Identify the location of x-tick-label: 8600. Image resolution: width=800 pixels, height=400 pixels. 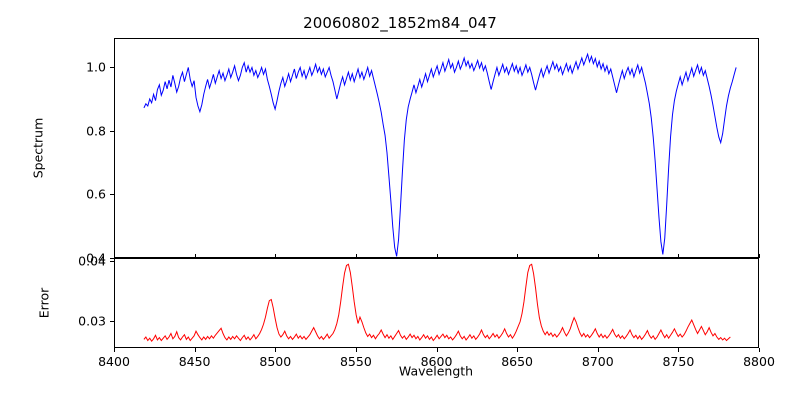
(436, 361).